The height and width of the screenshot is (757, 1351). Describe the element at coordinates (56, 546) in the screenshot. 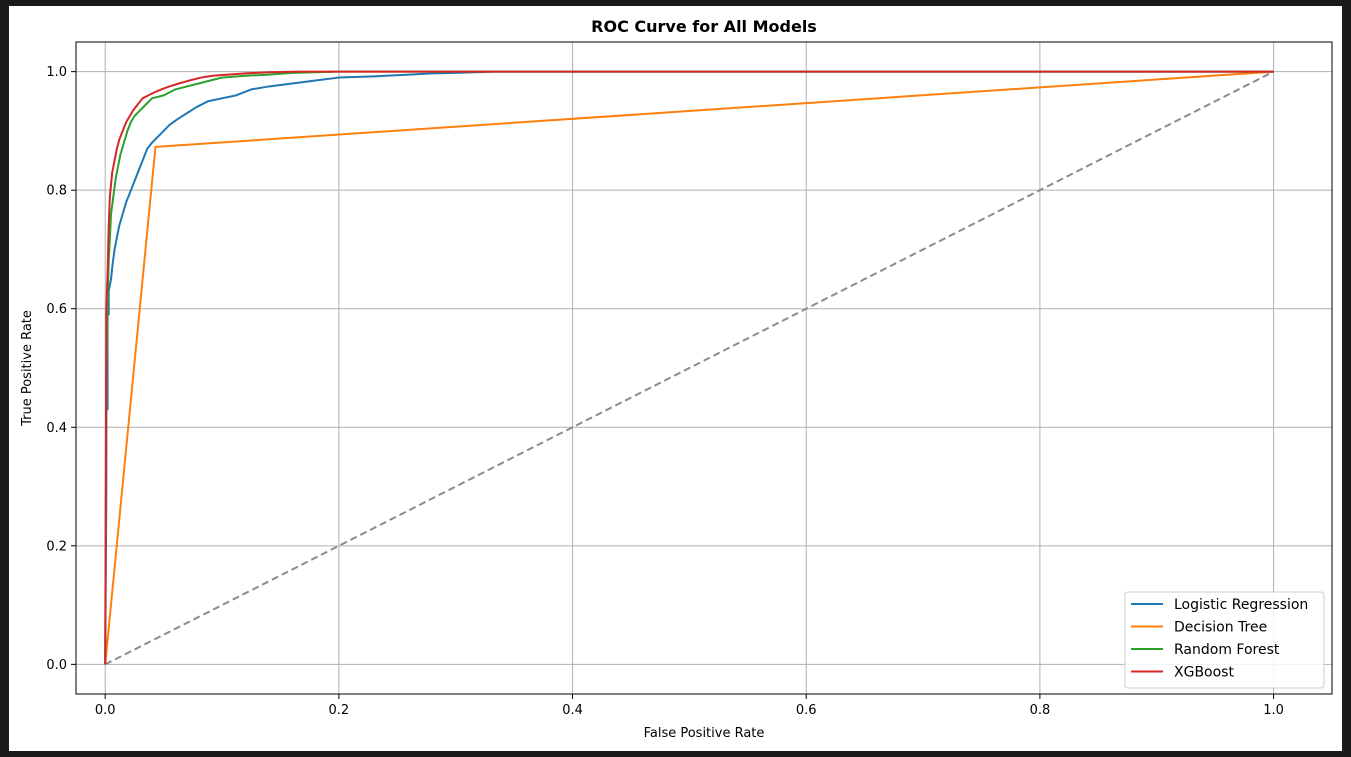

I see `y-tick-label-1: 0.2` at that location.